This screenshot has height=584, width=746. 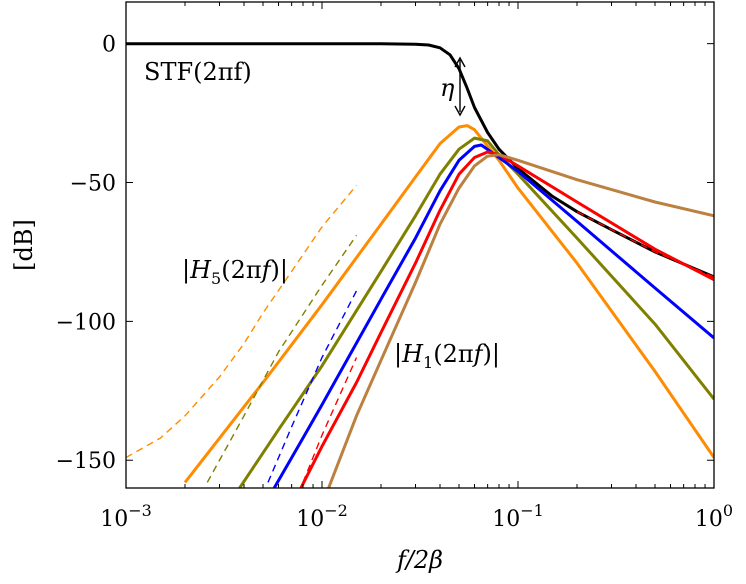 I want to click on eta-arrow, so click(x=460, y=86).